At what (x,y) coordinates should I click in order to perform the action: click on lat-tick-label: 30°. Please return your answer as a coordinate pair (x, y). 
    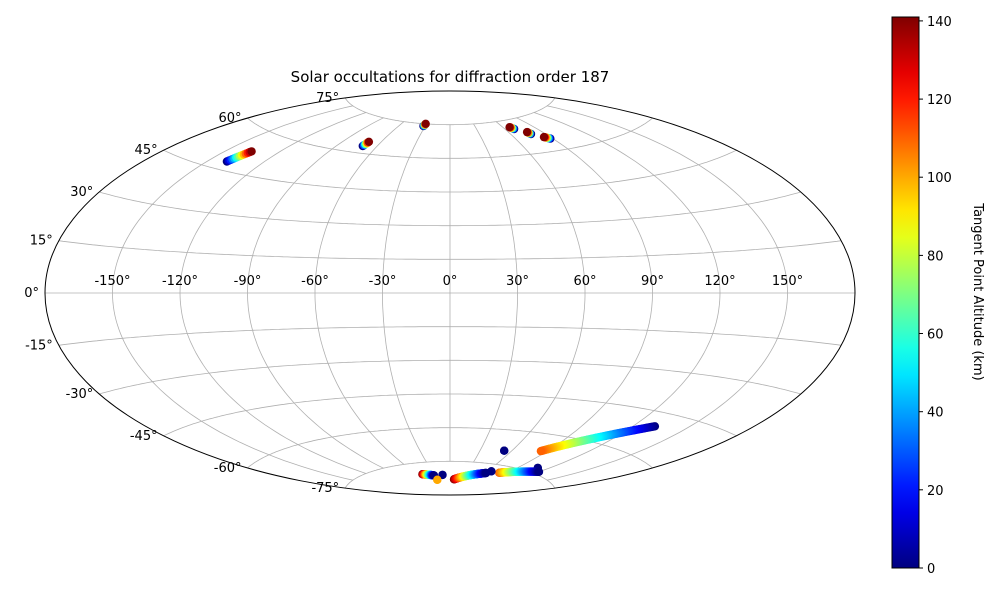
    Looking at the image, I should click on (81, 192).